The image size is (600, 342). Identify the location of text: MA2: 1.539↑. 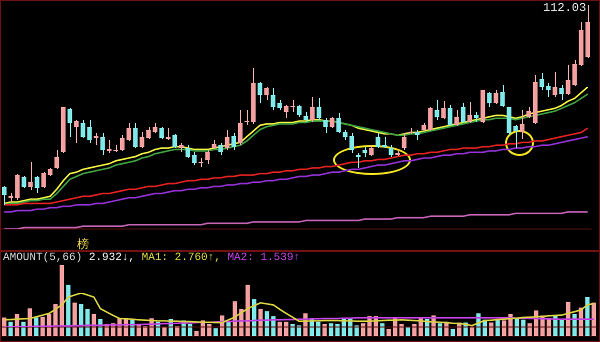
(263, 258).